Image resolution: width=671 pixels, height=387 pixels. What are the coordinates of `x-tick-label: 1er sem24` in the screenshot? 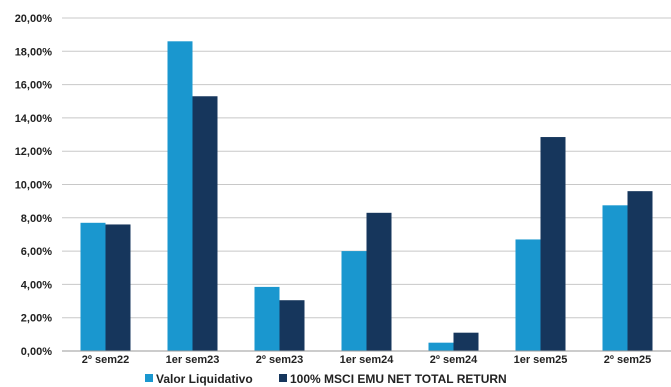 It's located at (367, 360).